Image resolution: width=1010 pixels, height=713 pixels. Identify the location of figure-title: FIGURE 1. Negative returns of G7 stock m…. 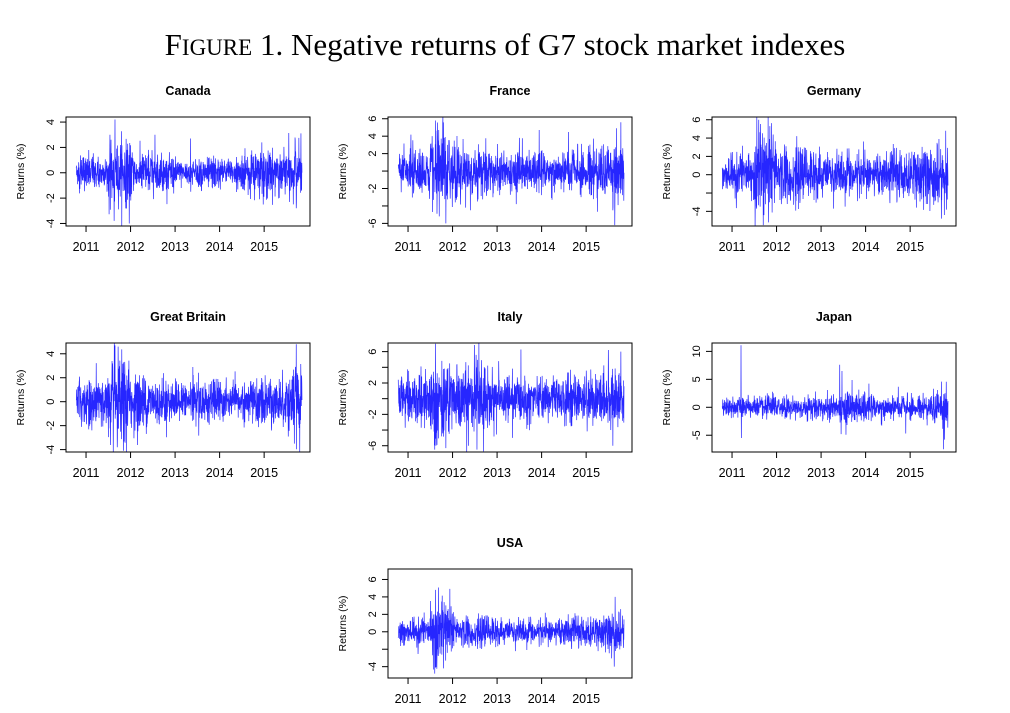
(505, 44).